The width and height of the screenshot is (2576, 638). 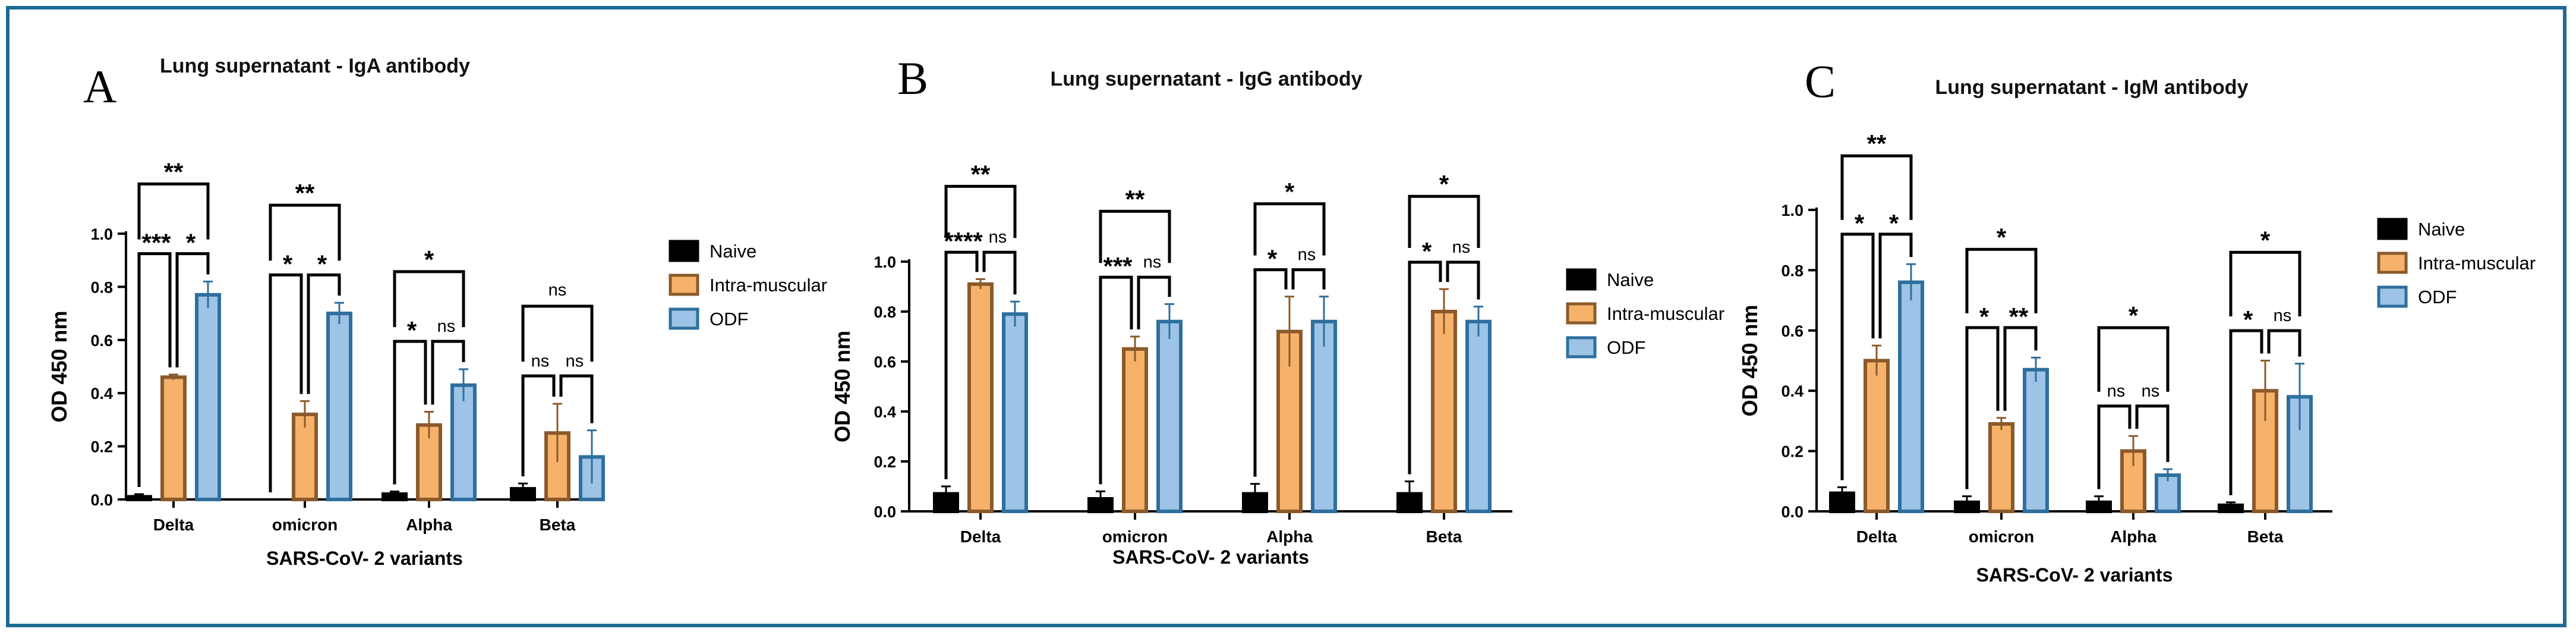 I want to click on y-tick-label: 0.6, so click(x=885, y=362).